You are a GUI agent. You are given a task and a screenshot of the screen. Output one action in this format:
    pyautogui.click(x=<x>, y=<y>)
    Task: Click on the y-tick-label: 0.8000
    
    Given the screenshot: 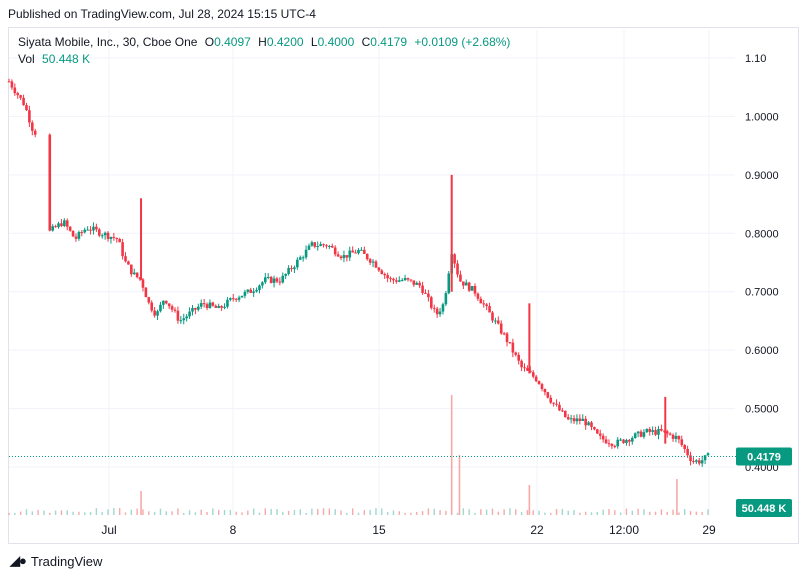 What is the action you would take?
    pyautogui.click(x=762, y=234)
    